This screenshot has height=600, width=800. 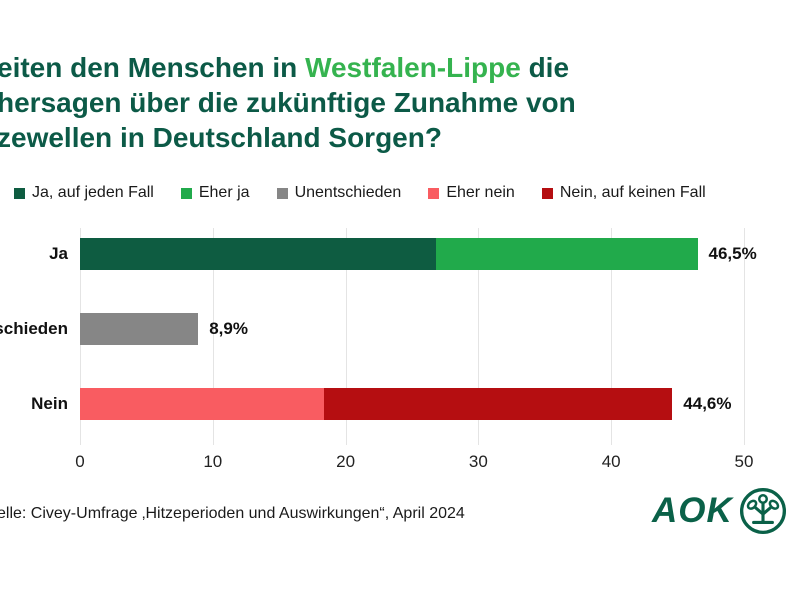 I want to click on bar-schieden, so click(x=139, y=329).